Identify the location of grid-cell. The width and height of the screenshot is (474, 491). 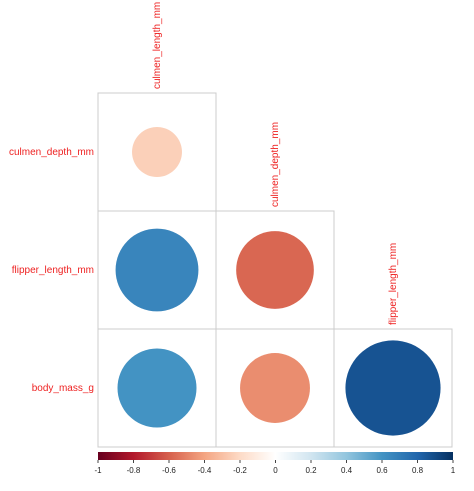
(393, 388).